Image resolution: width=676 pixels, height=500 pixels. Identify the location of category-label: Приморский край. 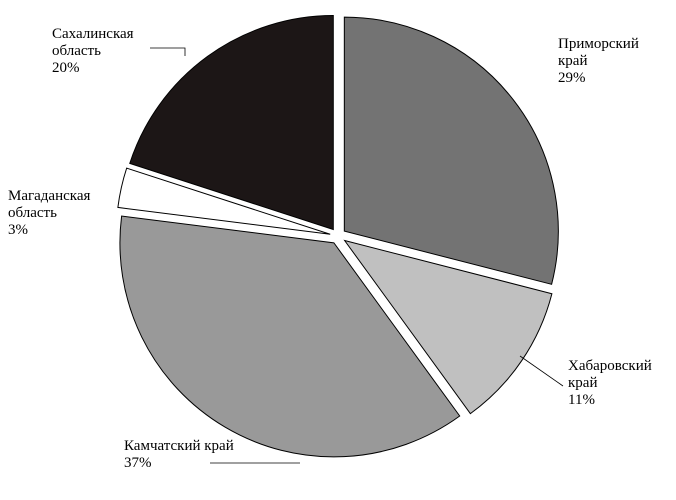
(598, 52).